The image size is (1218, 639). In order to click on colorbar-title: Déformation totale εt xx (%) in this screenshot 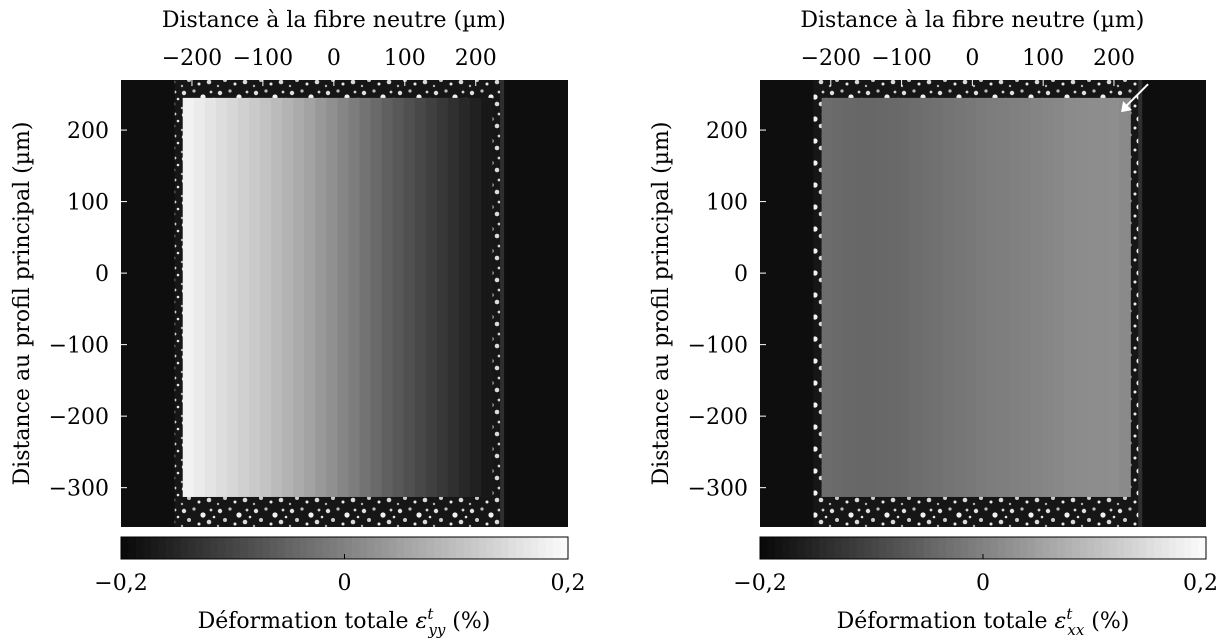, I will do `click(983, 622)`.